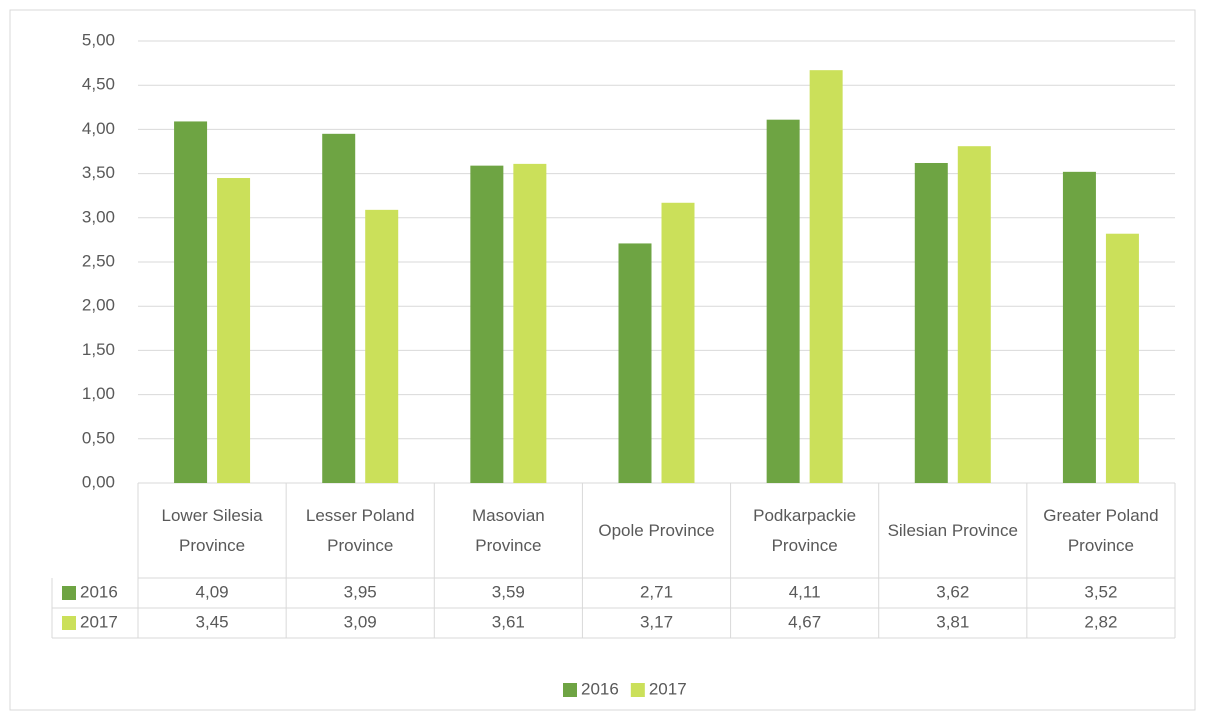 This screenshot has height=725, width=1205. I want to click on table-value: 4,09, so click(212, 591).